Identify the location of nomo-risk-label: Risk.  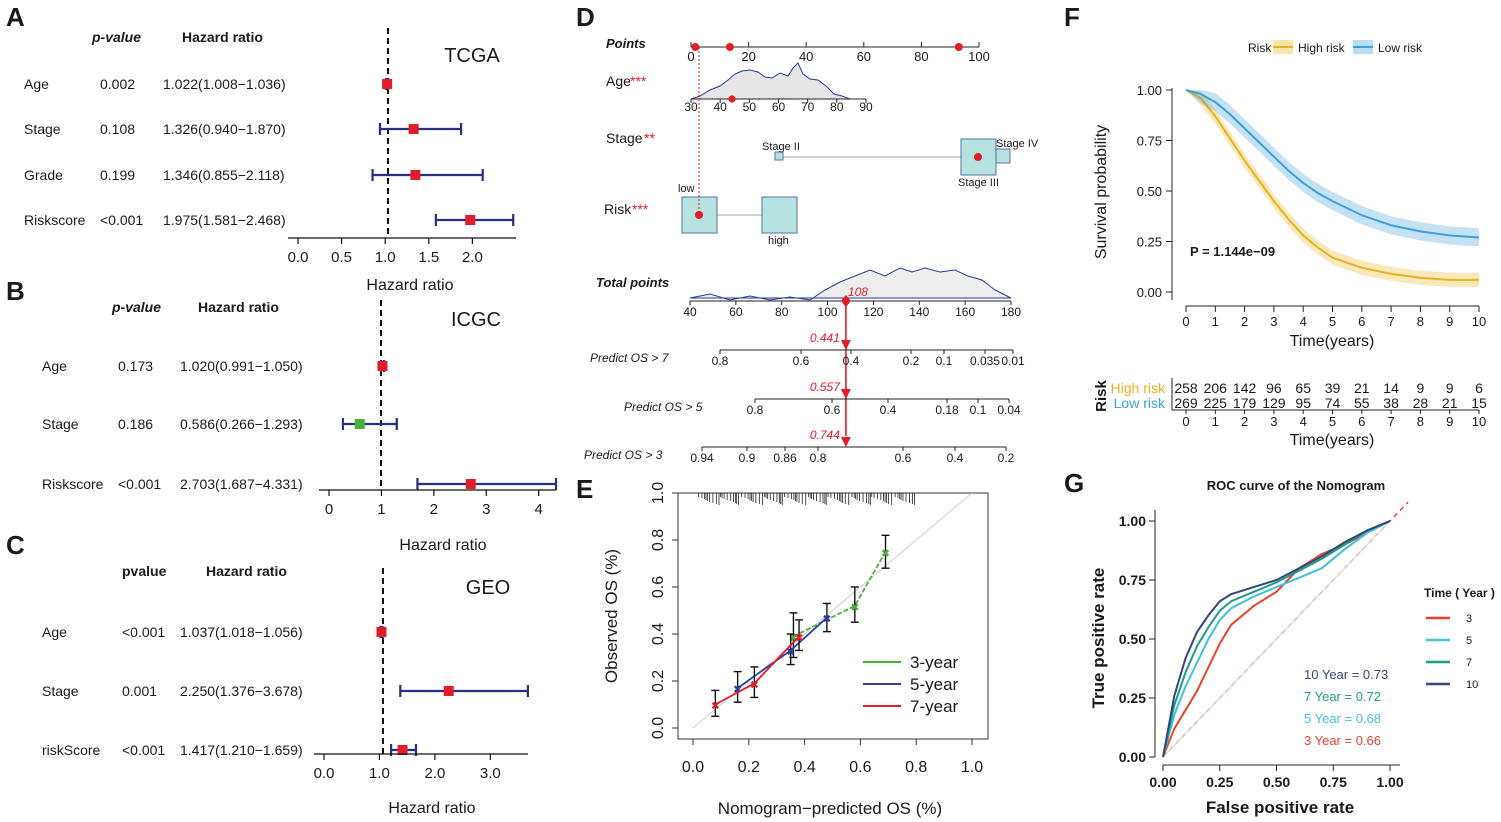
(618, 209).